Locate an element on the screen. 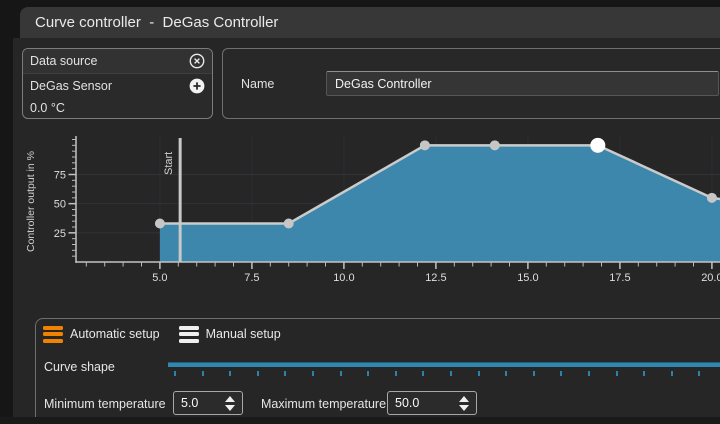 The width and height of the screenshot is (720, 424). page-title: Curve controller - DeGas Controller is located at coordinates (157, 22).